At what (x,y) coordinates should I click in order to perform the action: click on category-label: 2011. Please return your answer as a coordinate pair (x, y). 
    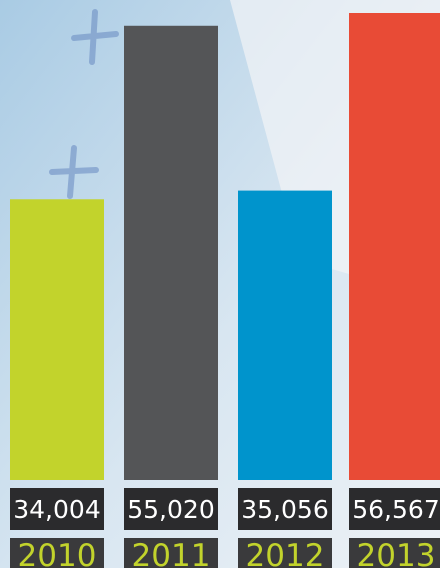
    Looking at the image, I should click on (171, 553).